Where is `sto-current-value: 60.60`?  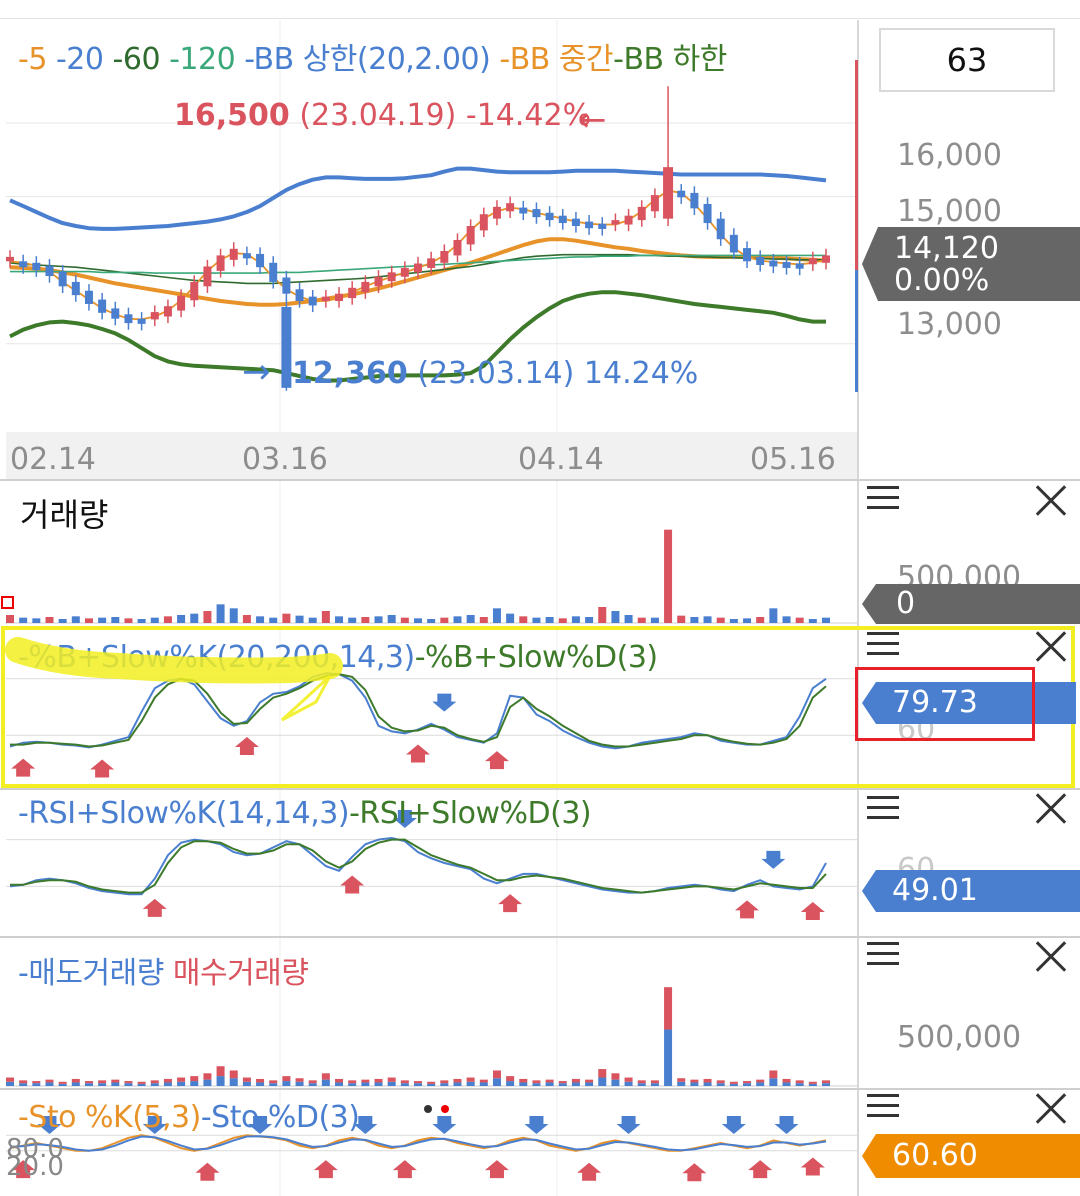 sto-current-value: 60.60 is located at coordinates (935, 1155).